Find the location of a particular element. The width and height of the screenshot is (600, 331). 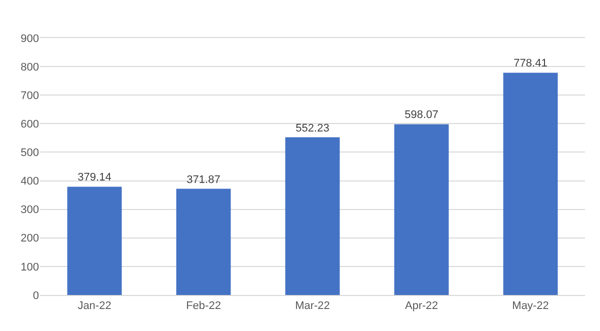

x-tick-label: Feb-22 is located at coordinates (203, 306).